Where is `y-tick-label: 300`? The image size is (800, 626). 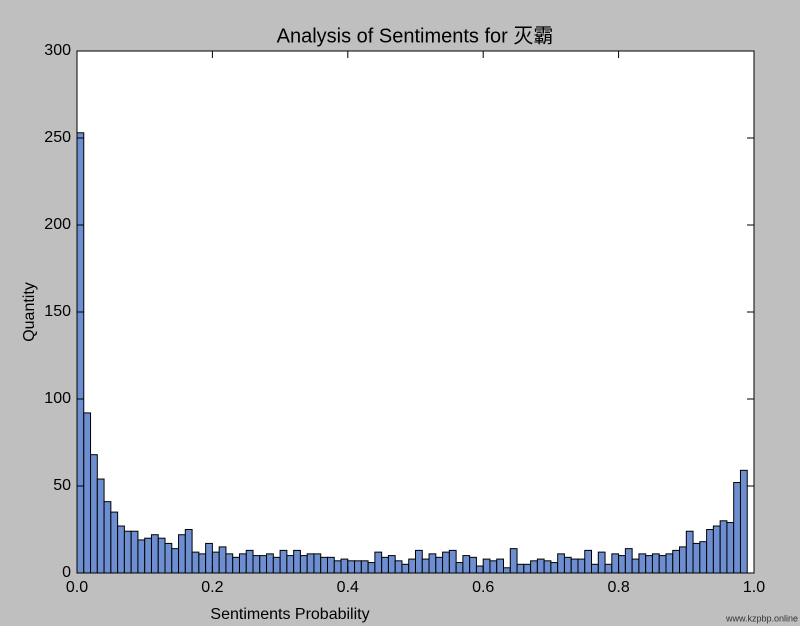 y-tick-label: 300 is located at coordinates (57, 50).